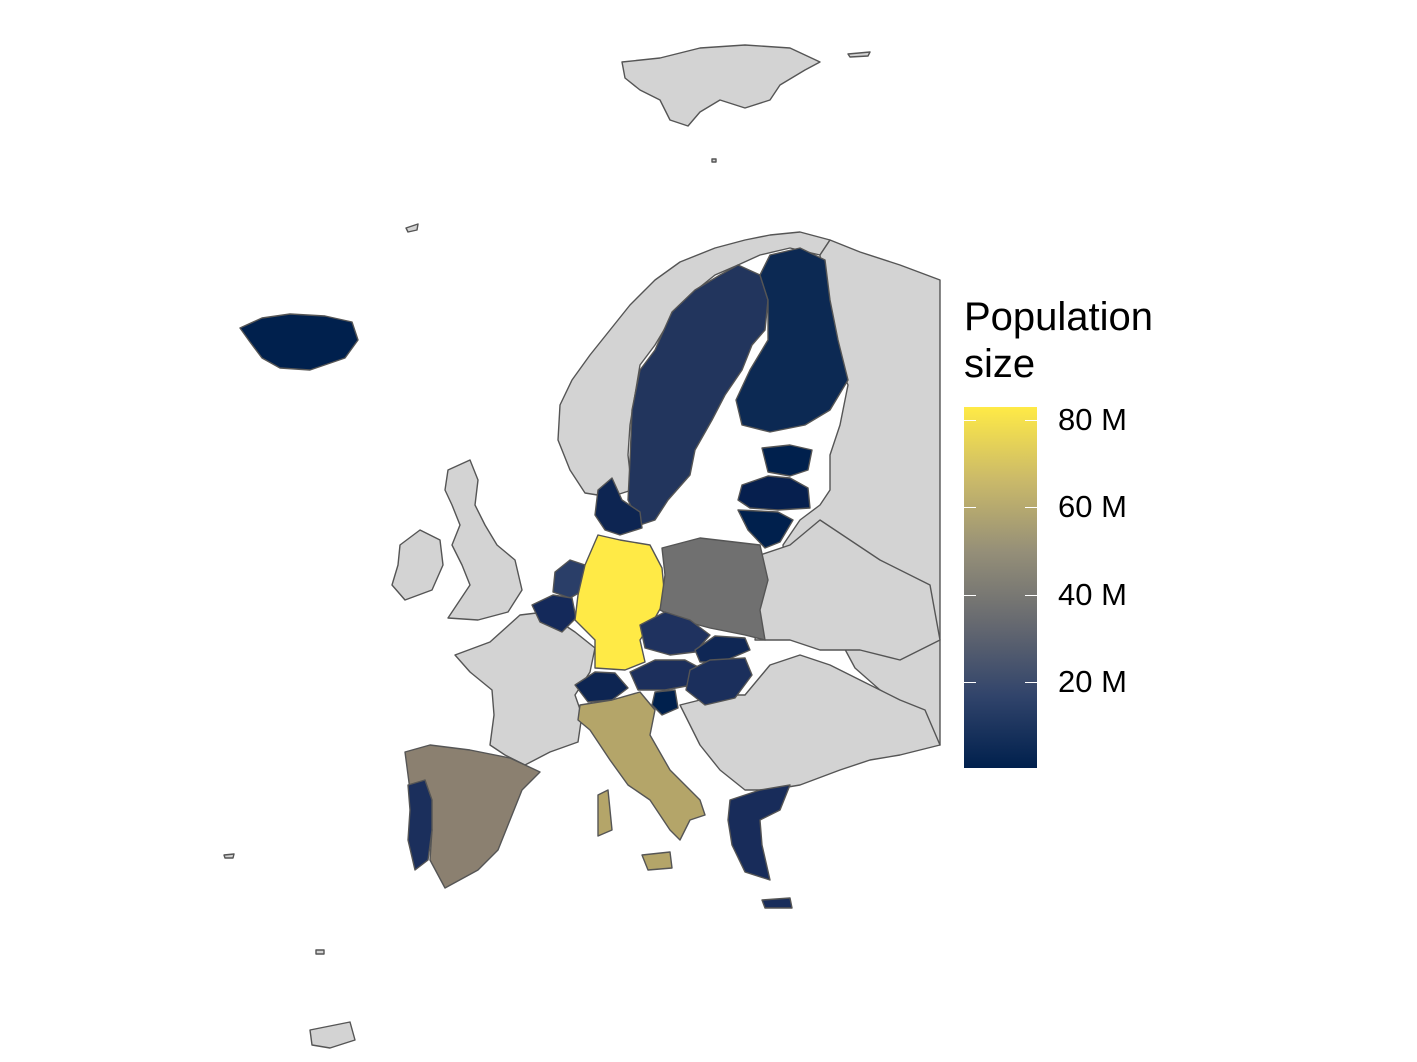 This screenshot has width=1417, height=1062. I want to click on belarus-ukraine, so click(847, 590).